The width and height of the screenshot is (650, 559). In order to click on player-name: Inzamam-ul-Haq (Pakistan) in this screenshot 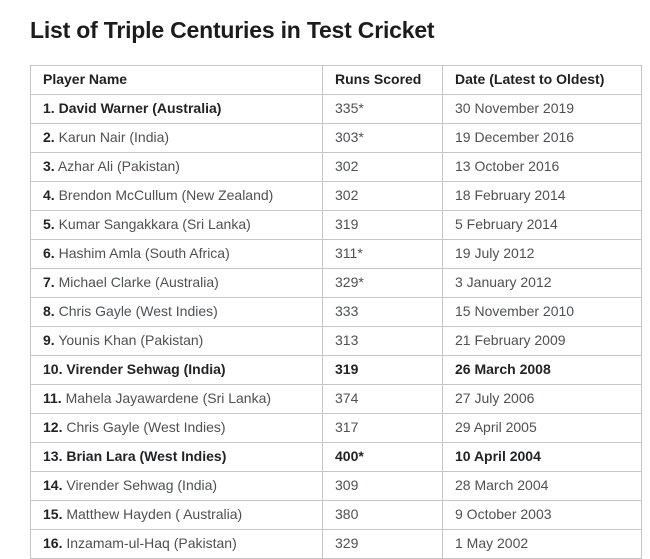, I will do `click(151, 543)`.